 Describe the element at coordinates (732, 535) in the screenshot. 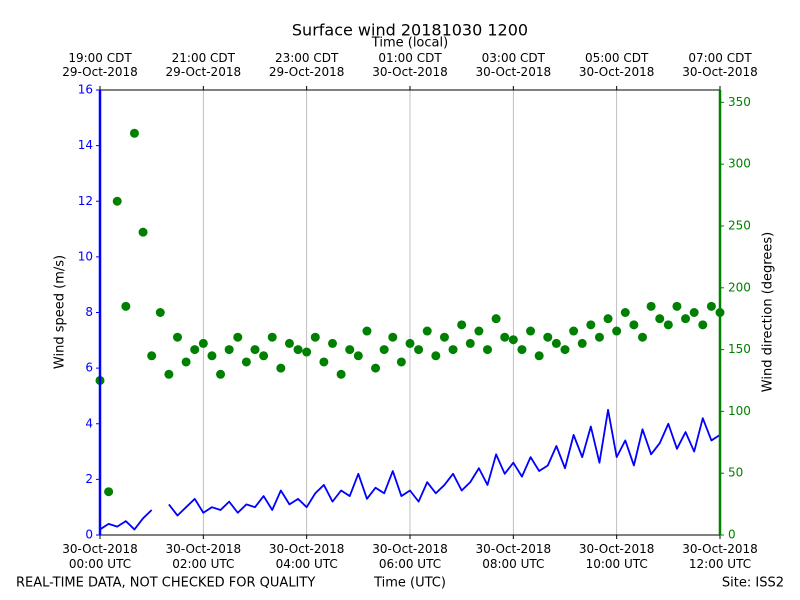

I see `y2-tick-label: 0` at that location.